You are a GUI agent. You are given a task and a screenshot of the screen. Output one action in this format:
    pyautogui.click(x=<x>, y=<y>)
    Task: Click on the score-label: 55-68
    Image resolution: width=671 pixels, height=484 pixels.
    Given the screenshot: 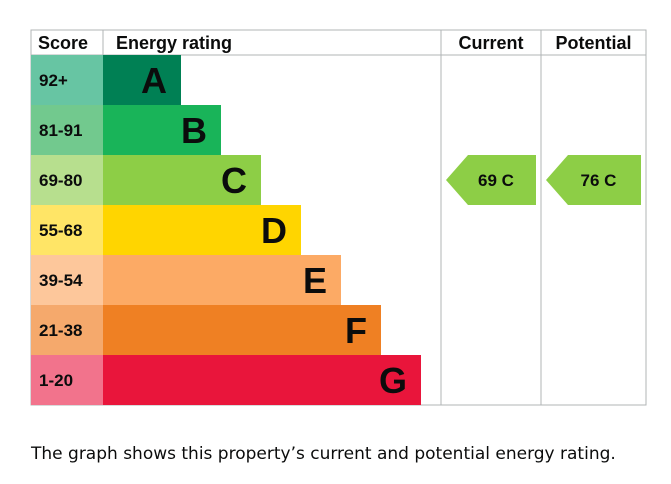 What is the action you would take?
    pyautogui.click(x=60, y=230)
    